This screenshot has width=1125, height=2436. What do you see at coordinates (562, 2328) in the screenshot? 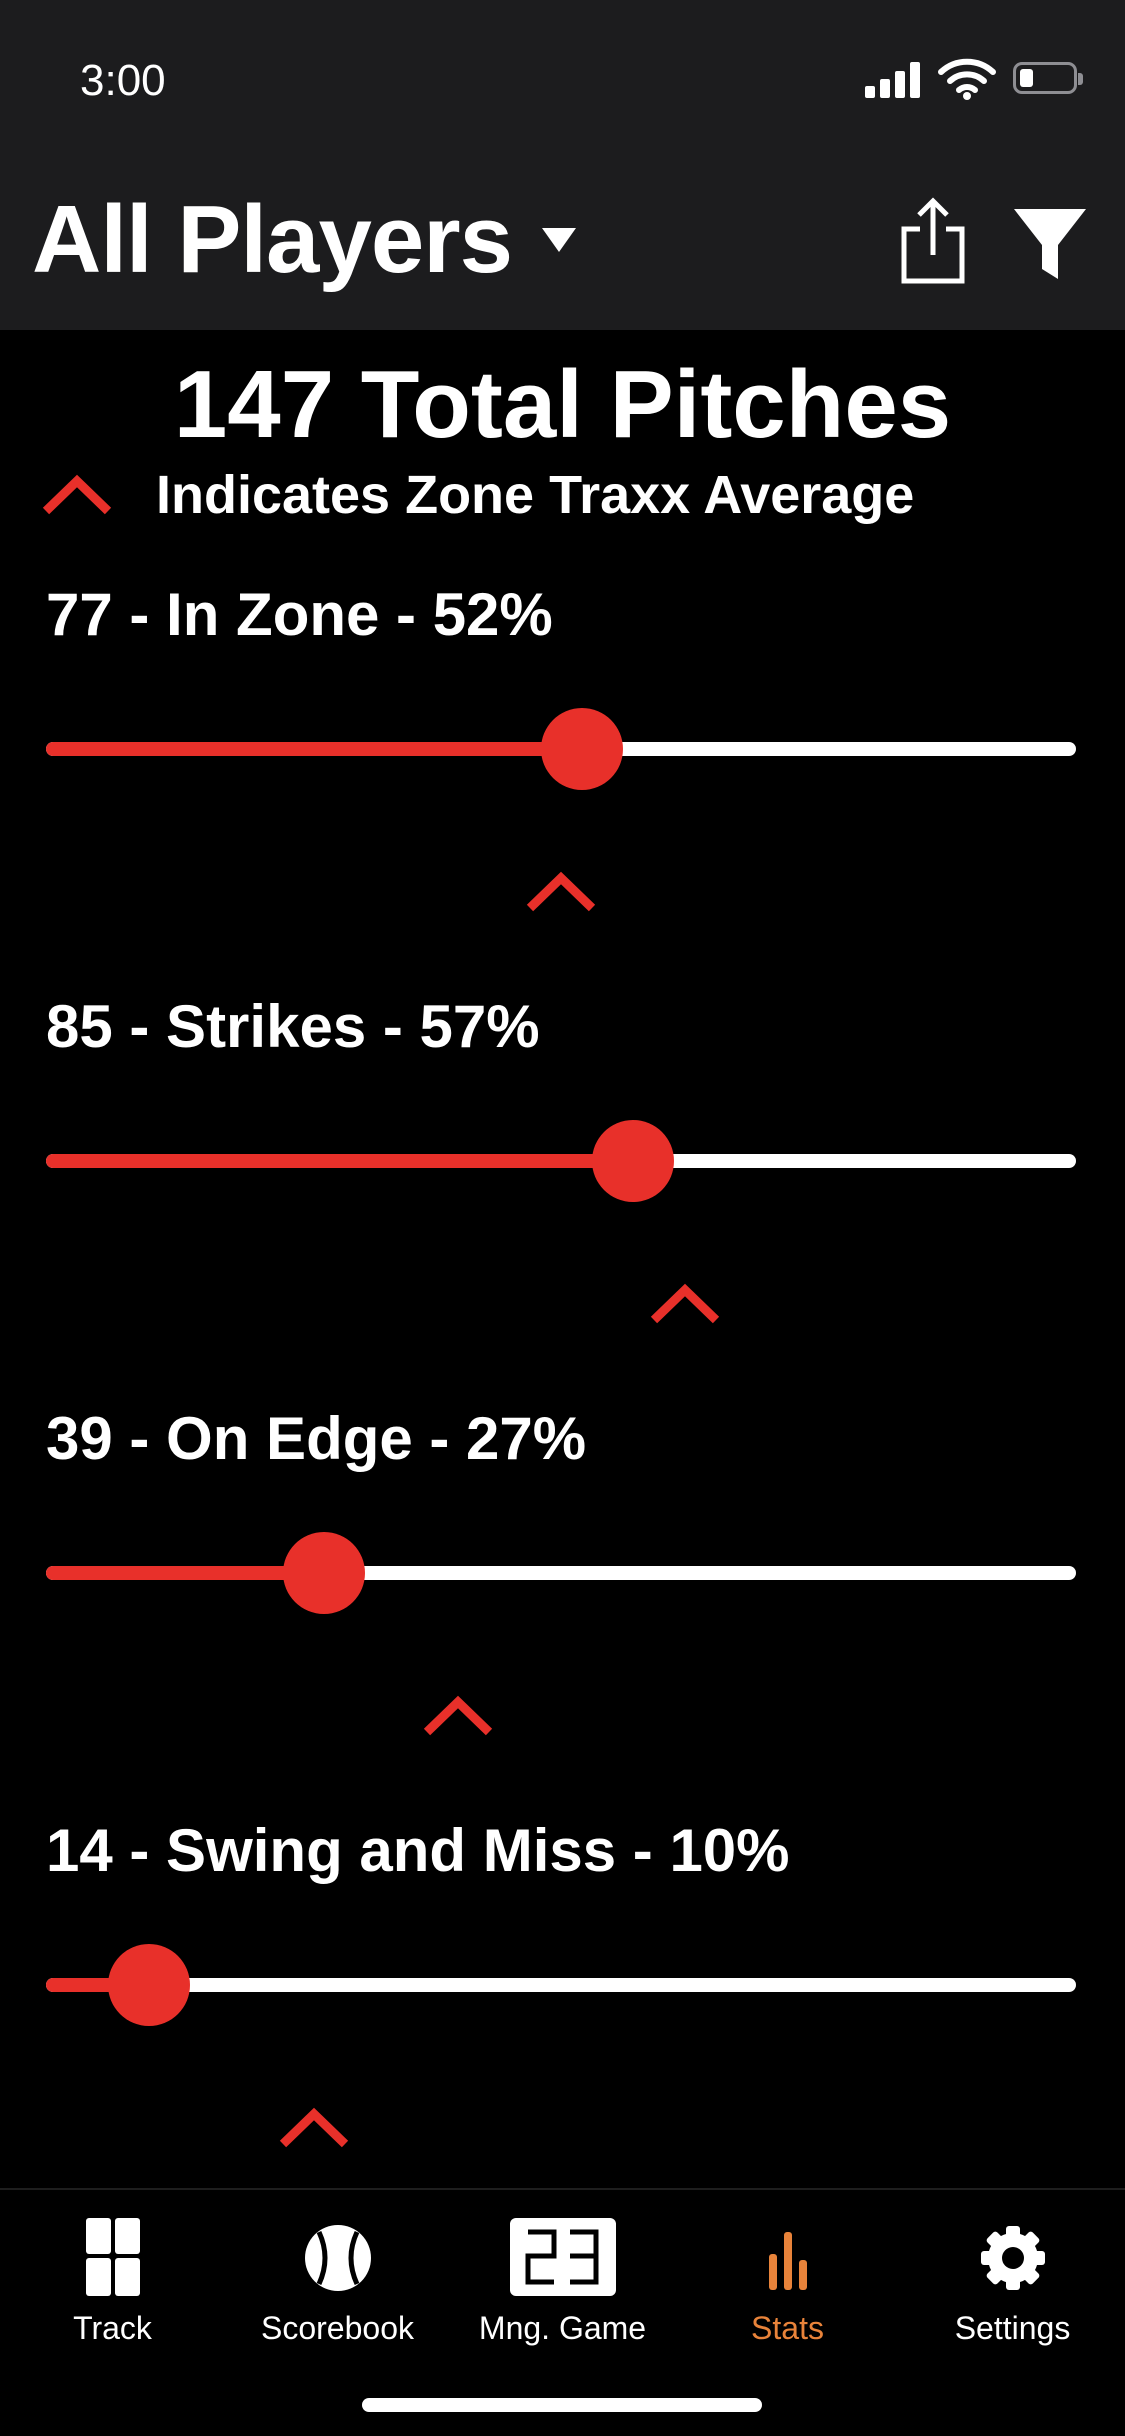
I see `tab-label: Mng. Game` at bounding box center [562, 2328].